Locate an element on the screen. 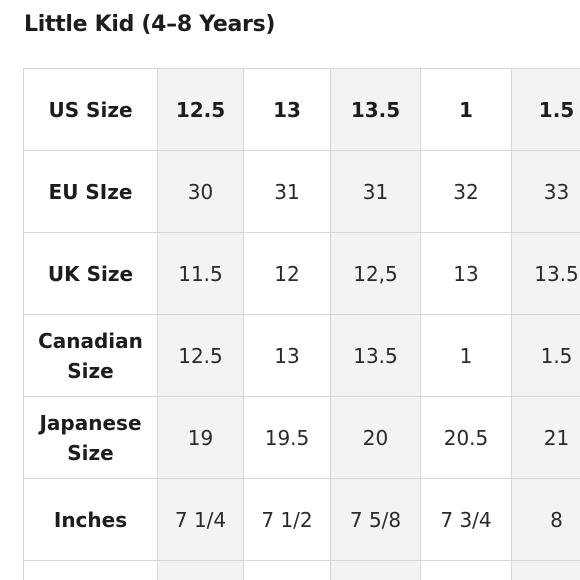 This screenshot has height=580, width=580. table-cell: 30 is located at coordinates (200, 191).